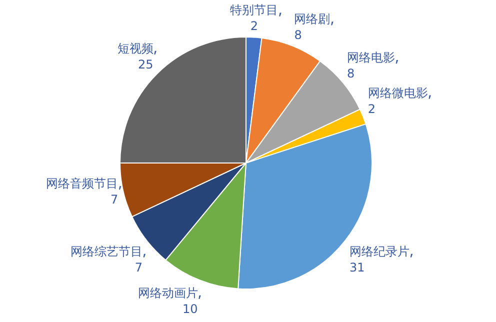 This screenshot has width=496, height=322. What do you see at coordinates (380, 251) in the screenshot?
I see `slice-label: 网络纪录片` at bounding box center [380, 251].